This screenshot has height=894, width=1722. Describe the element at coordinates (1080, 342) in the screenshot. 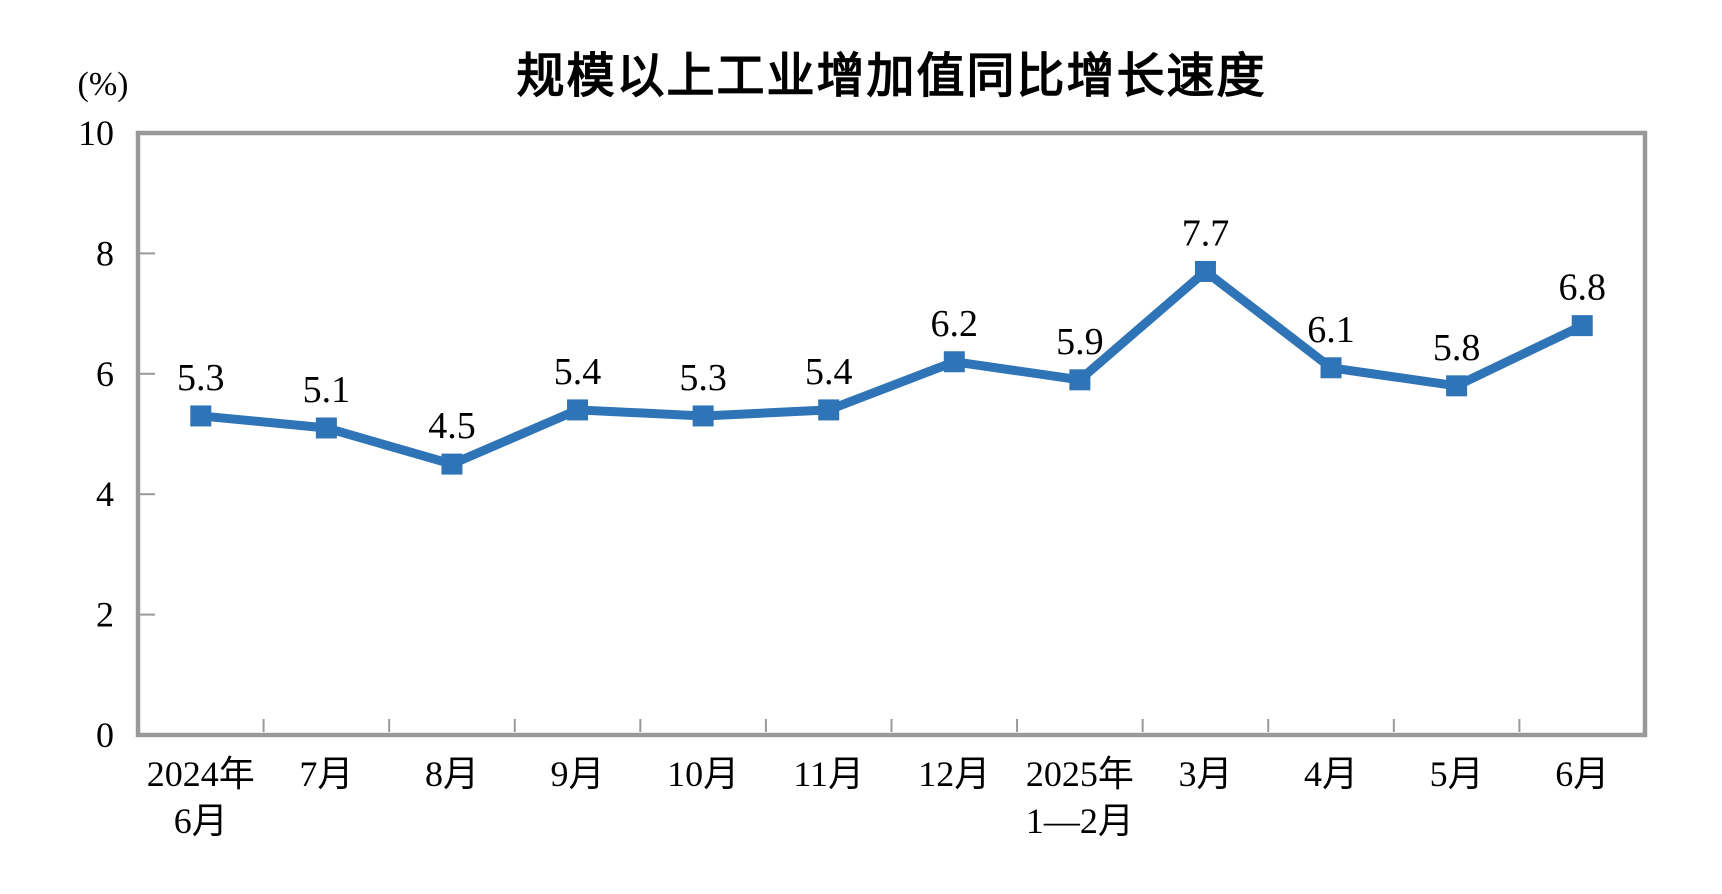

I see `data-point-label: 5.9` at that location.